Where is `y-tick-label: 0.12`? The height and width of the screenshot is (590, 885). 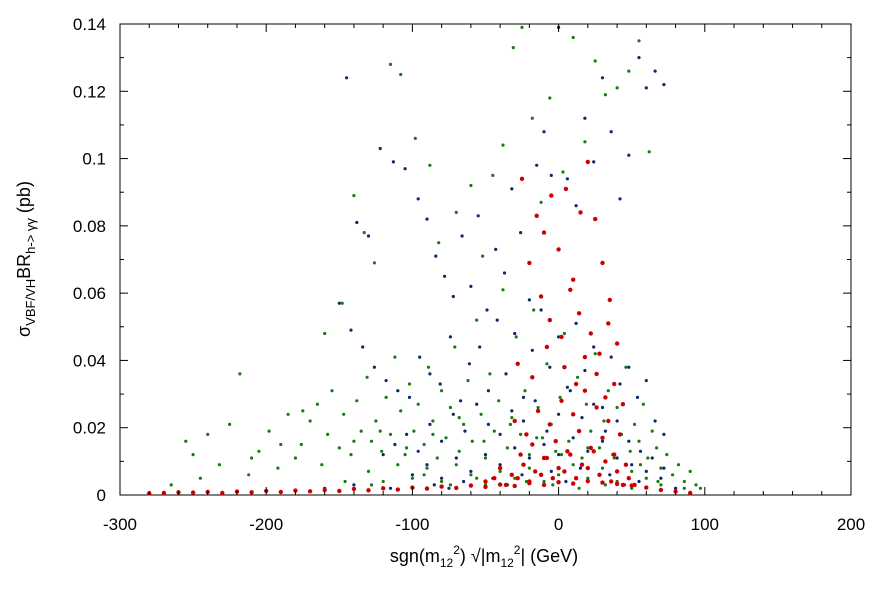
y-tick-label: 0.12 is located at coordinates (89, 91).